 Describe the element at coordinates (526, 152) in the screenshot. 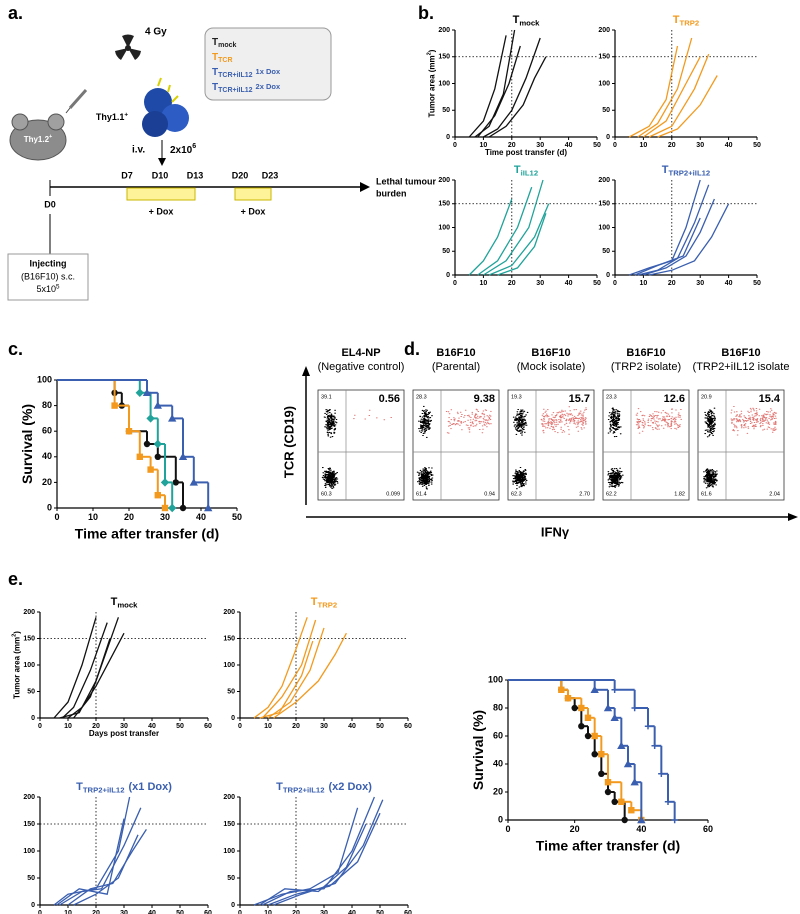

I see `x-axis-label: Time post transfer (d)` at that location.